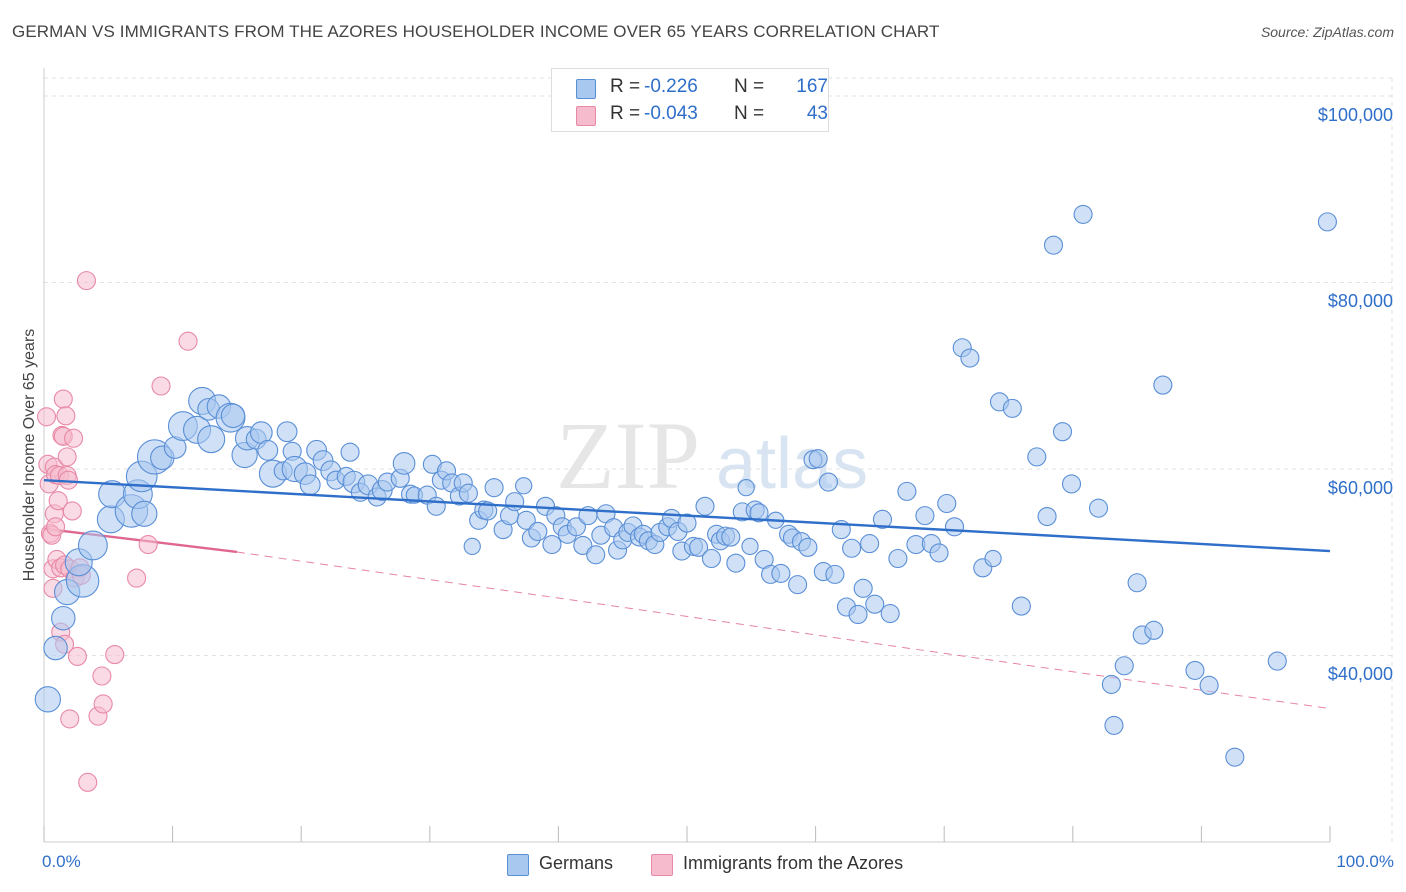  What do you see at coordinates (749, 113) in the screenshot?
I see `n-label: N =` at bounding box center [749, 113].